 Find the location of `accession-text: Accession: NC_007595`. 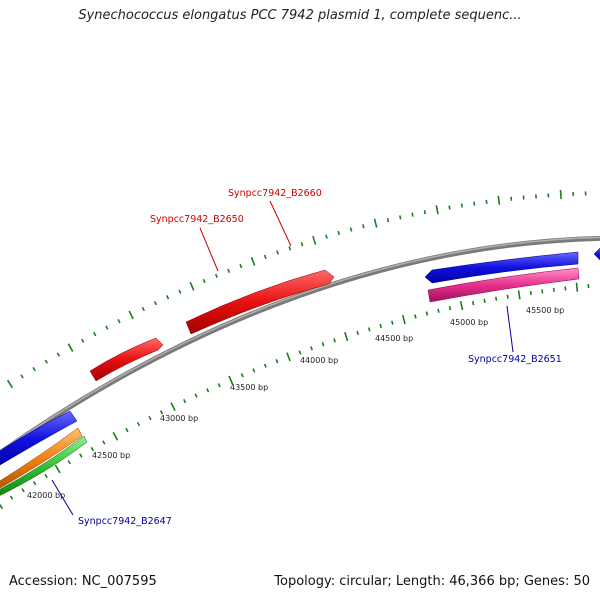

accession-text: Accession: NC_007595 is located at coordinates (83, 581).